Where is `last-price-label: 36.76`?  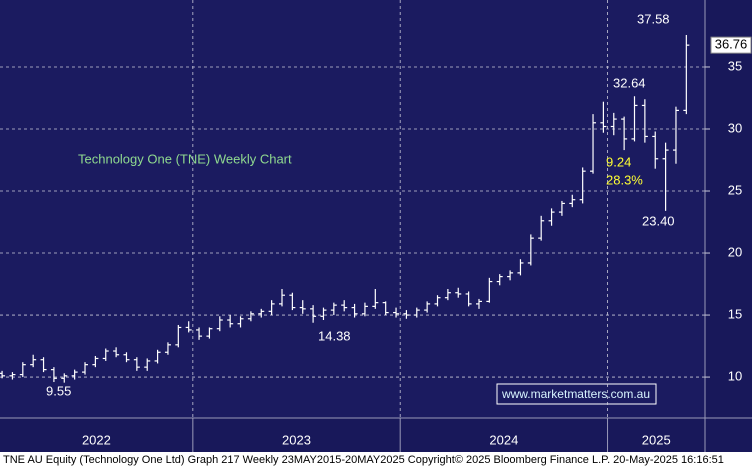
last-price-label: 36.76 is located at coordinates (731, 44).